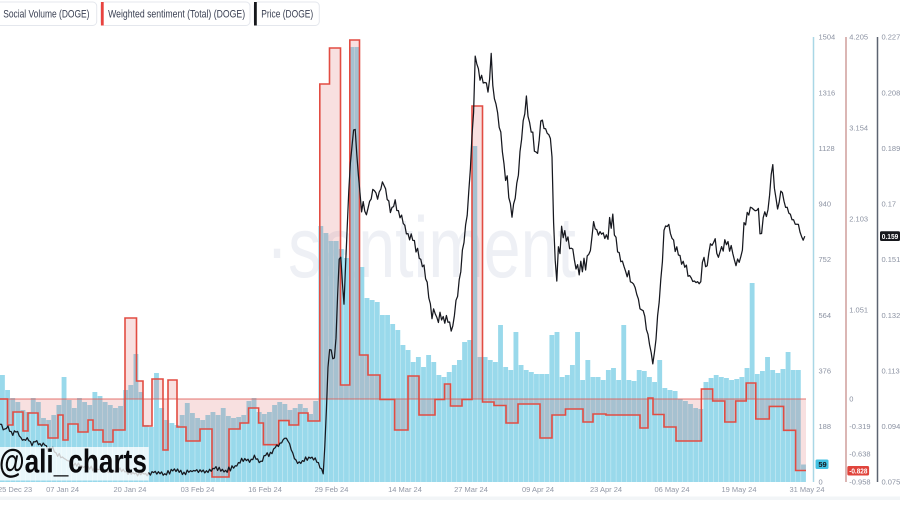  Describe the element at coordinates (825, 315) in the screenshot. I see `svg-text: 564` at that location.